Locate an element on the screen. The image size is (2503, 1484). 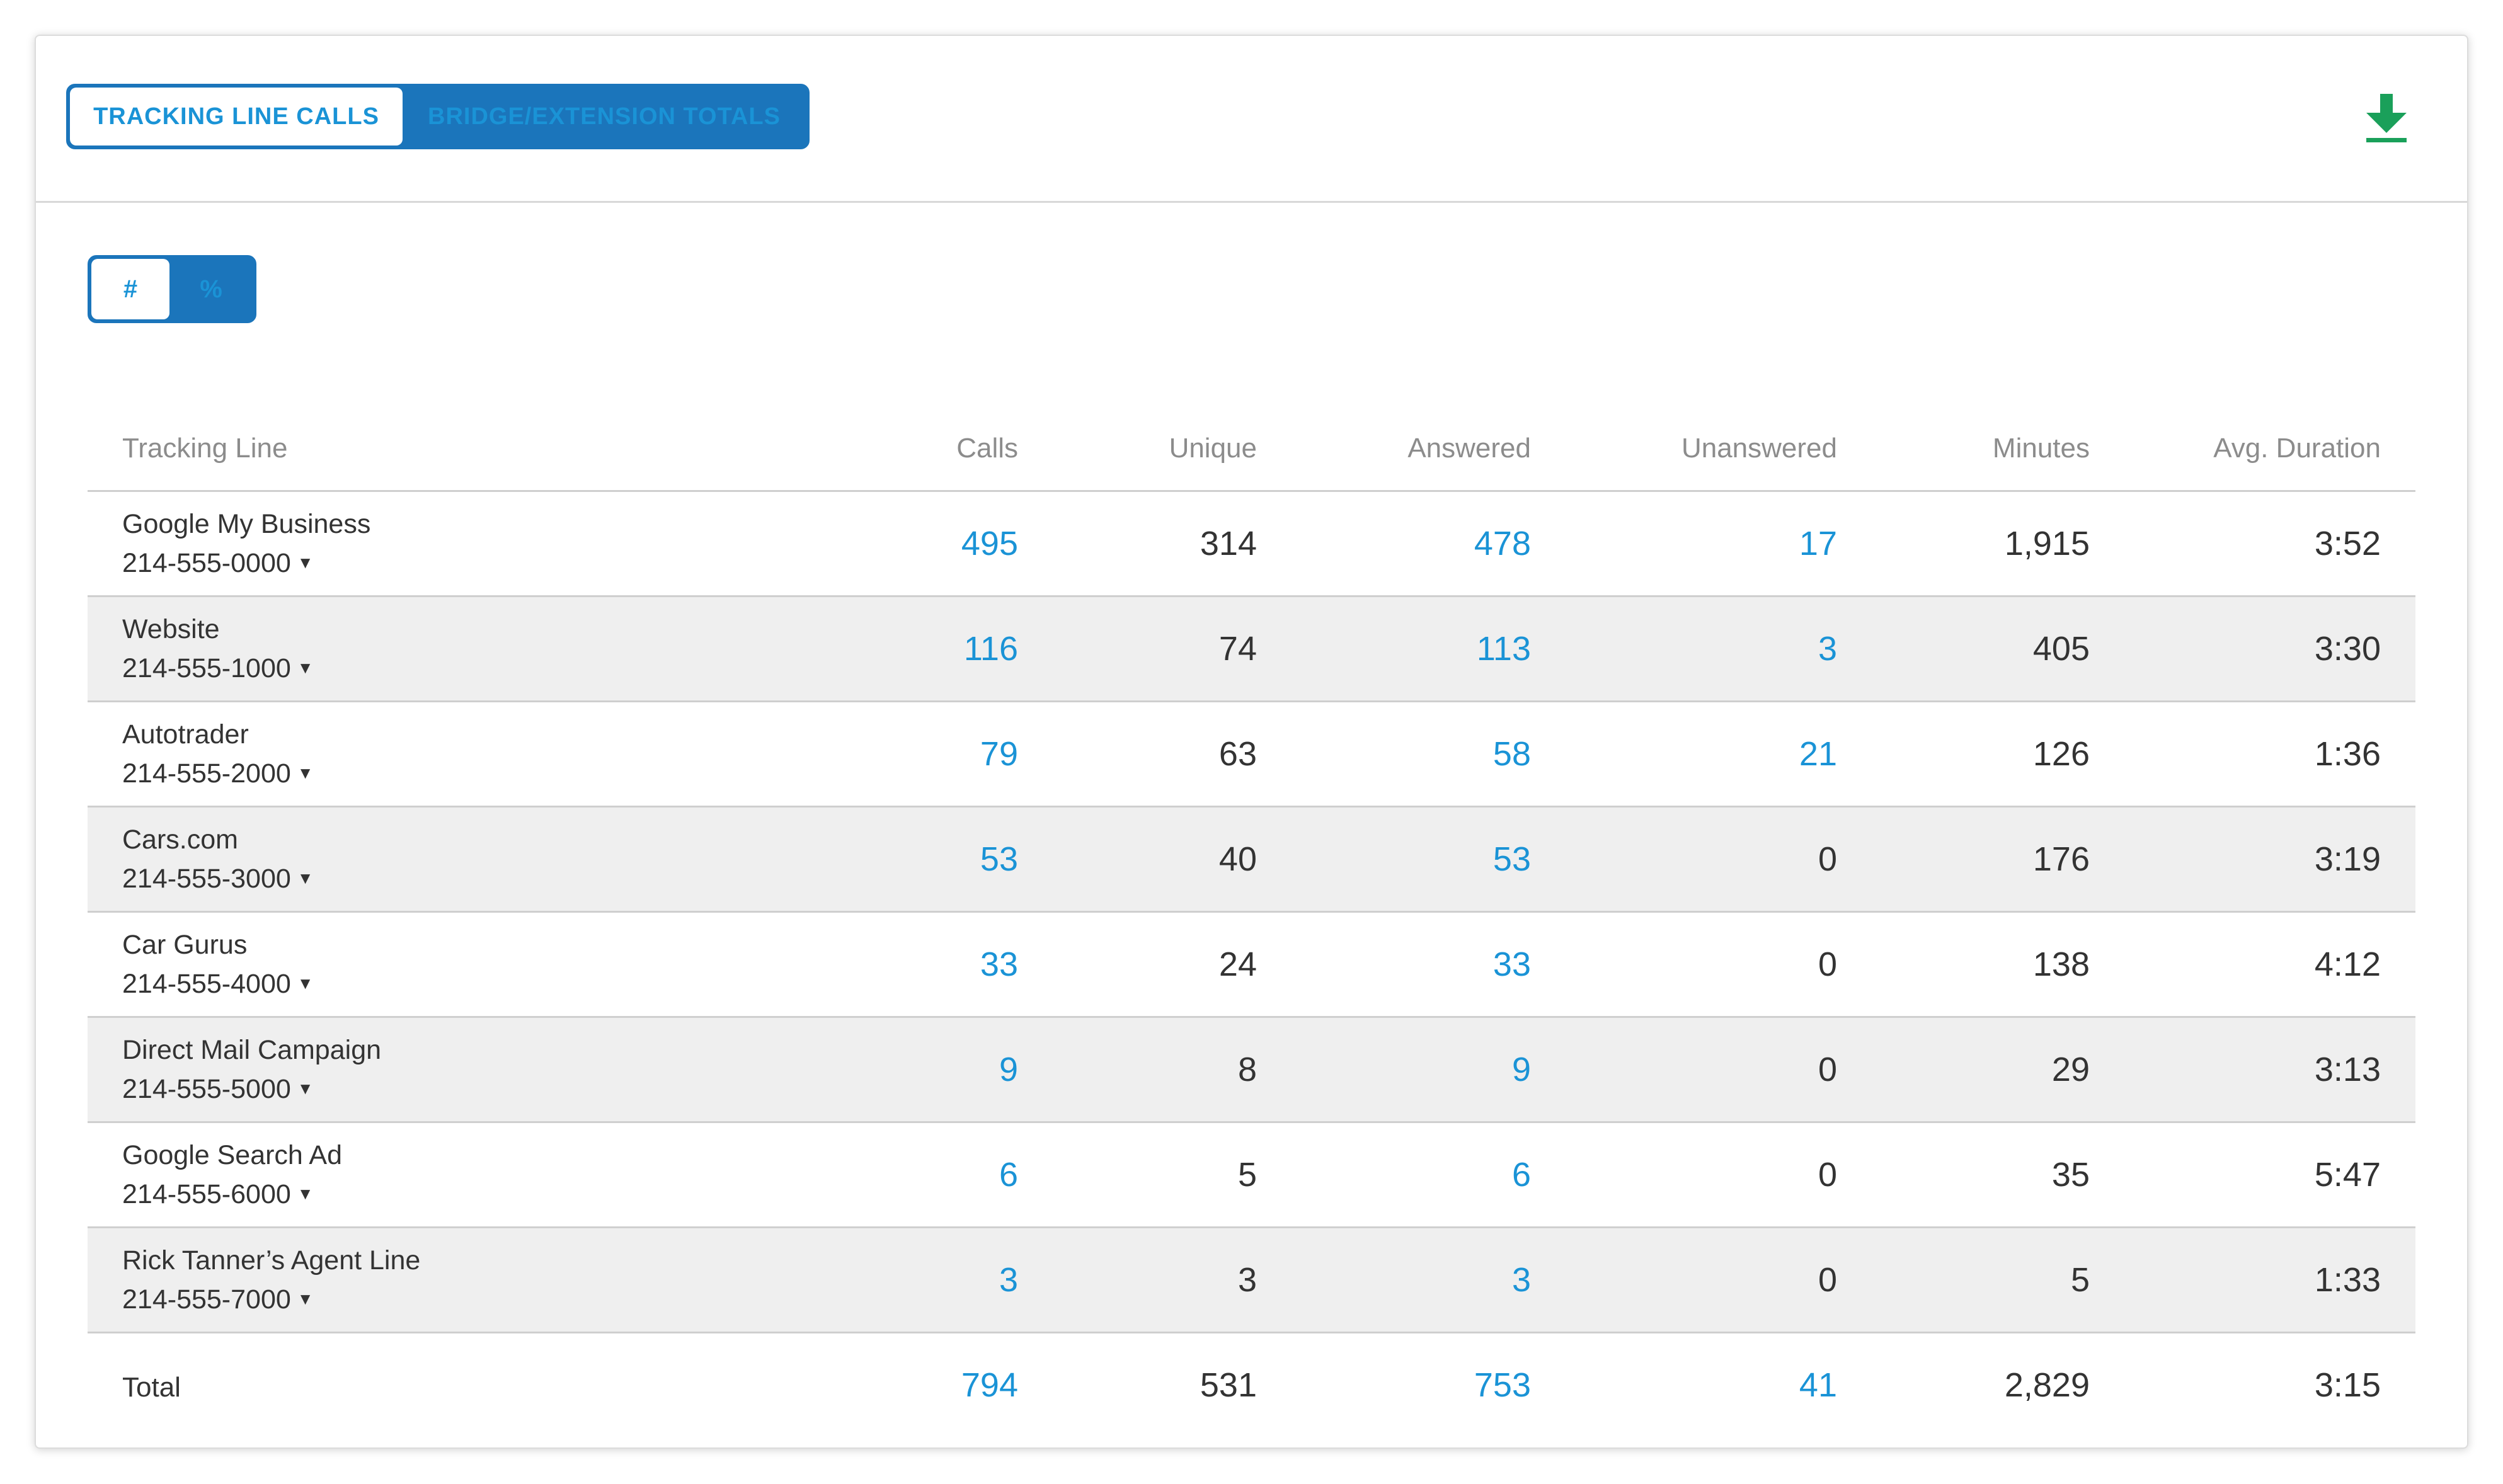
total-calls-link: 794 is located at coordinates (990, 1385).